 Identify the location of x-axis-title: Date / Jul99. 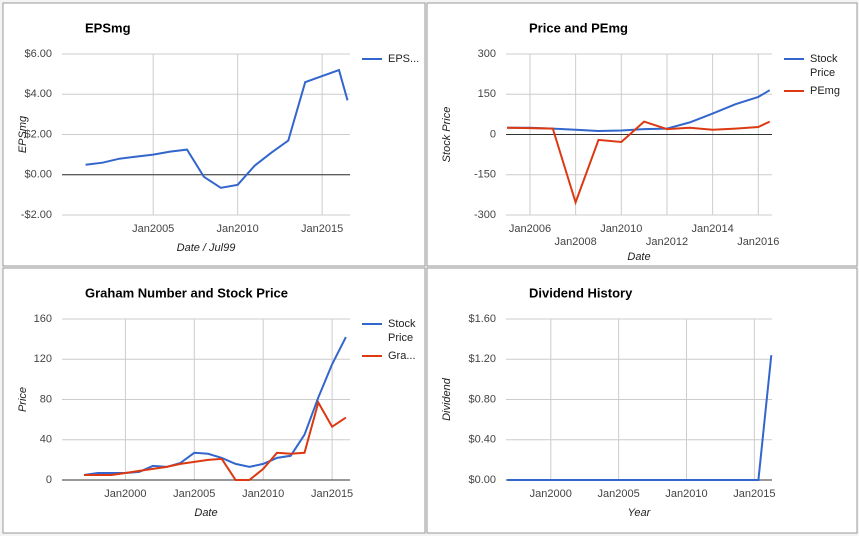
(206, 248).